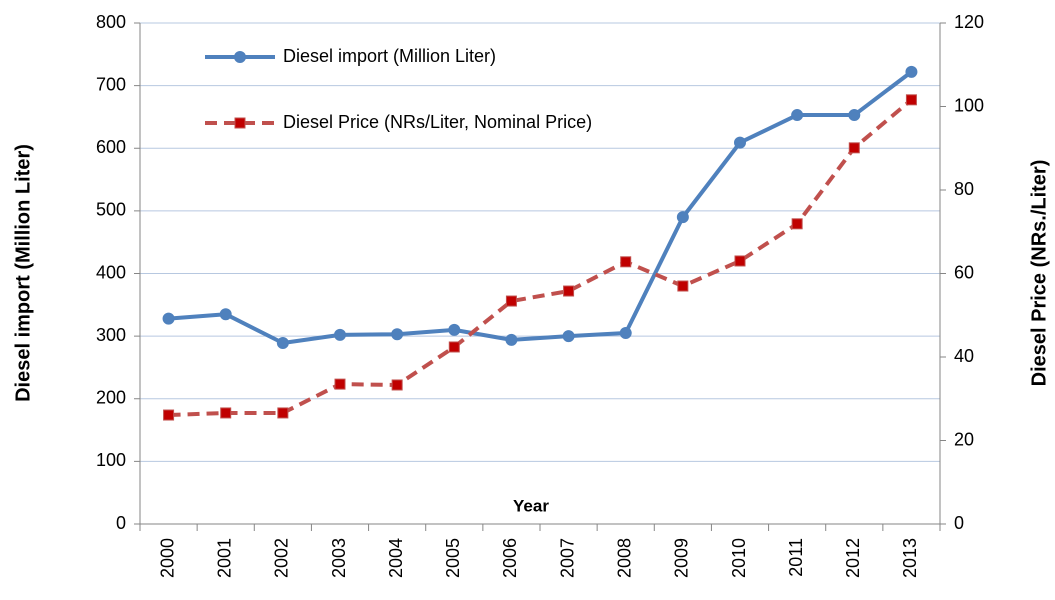 This screenshot has height=600, width=1055. What do you see at coordinates (964, 272) in the screenshot?
I see `y2-tick-label: 60` at bounding box center [964, 272].